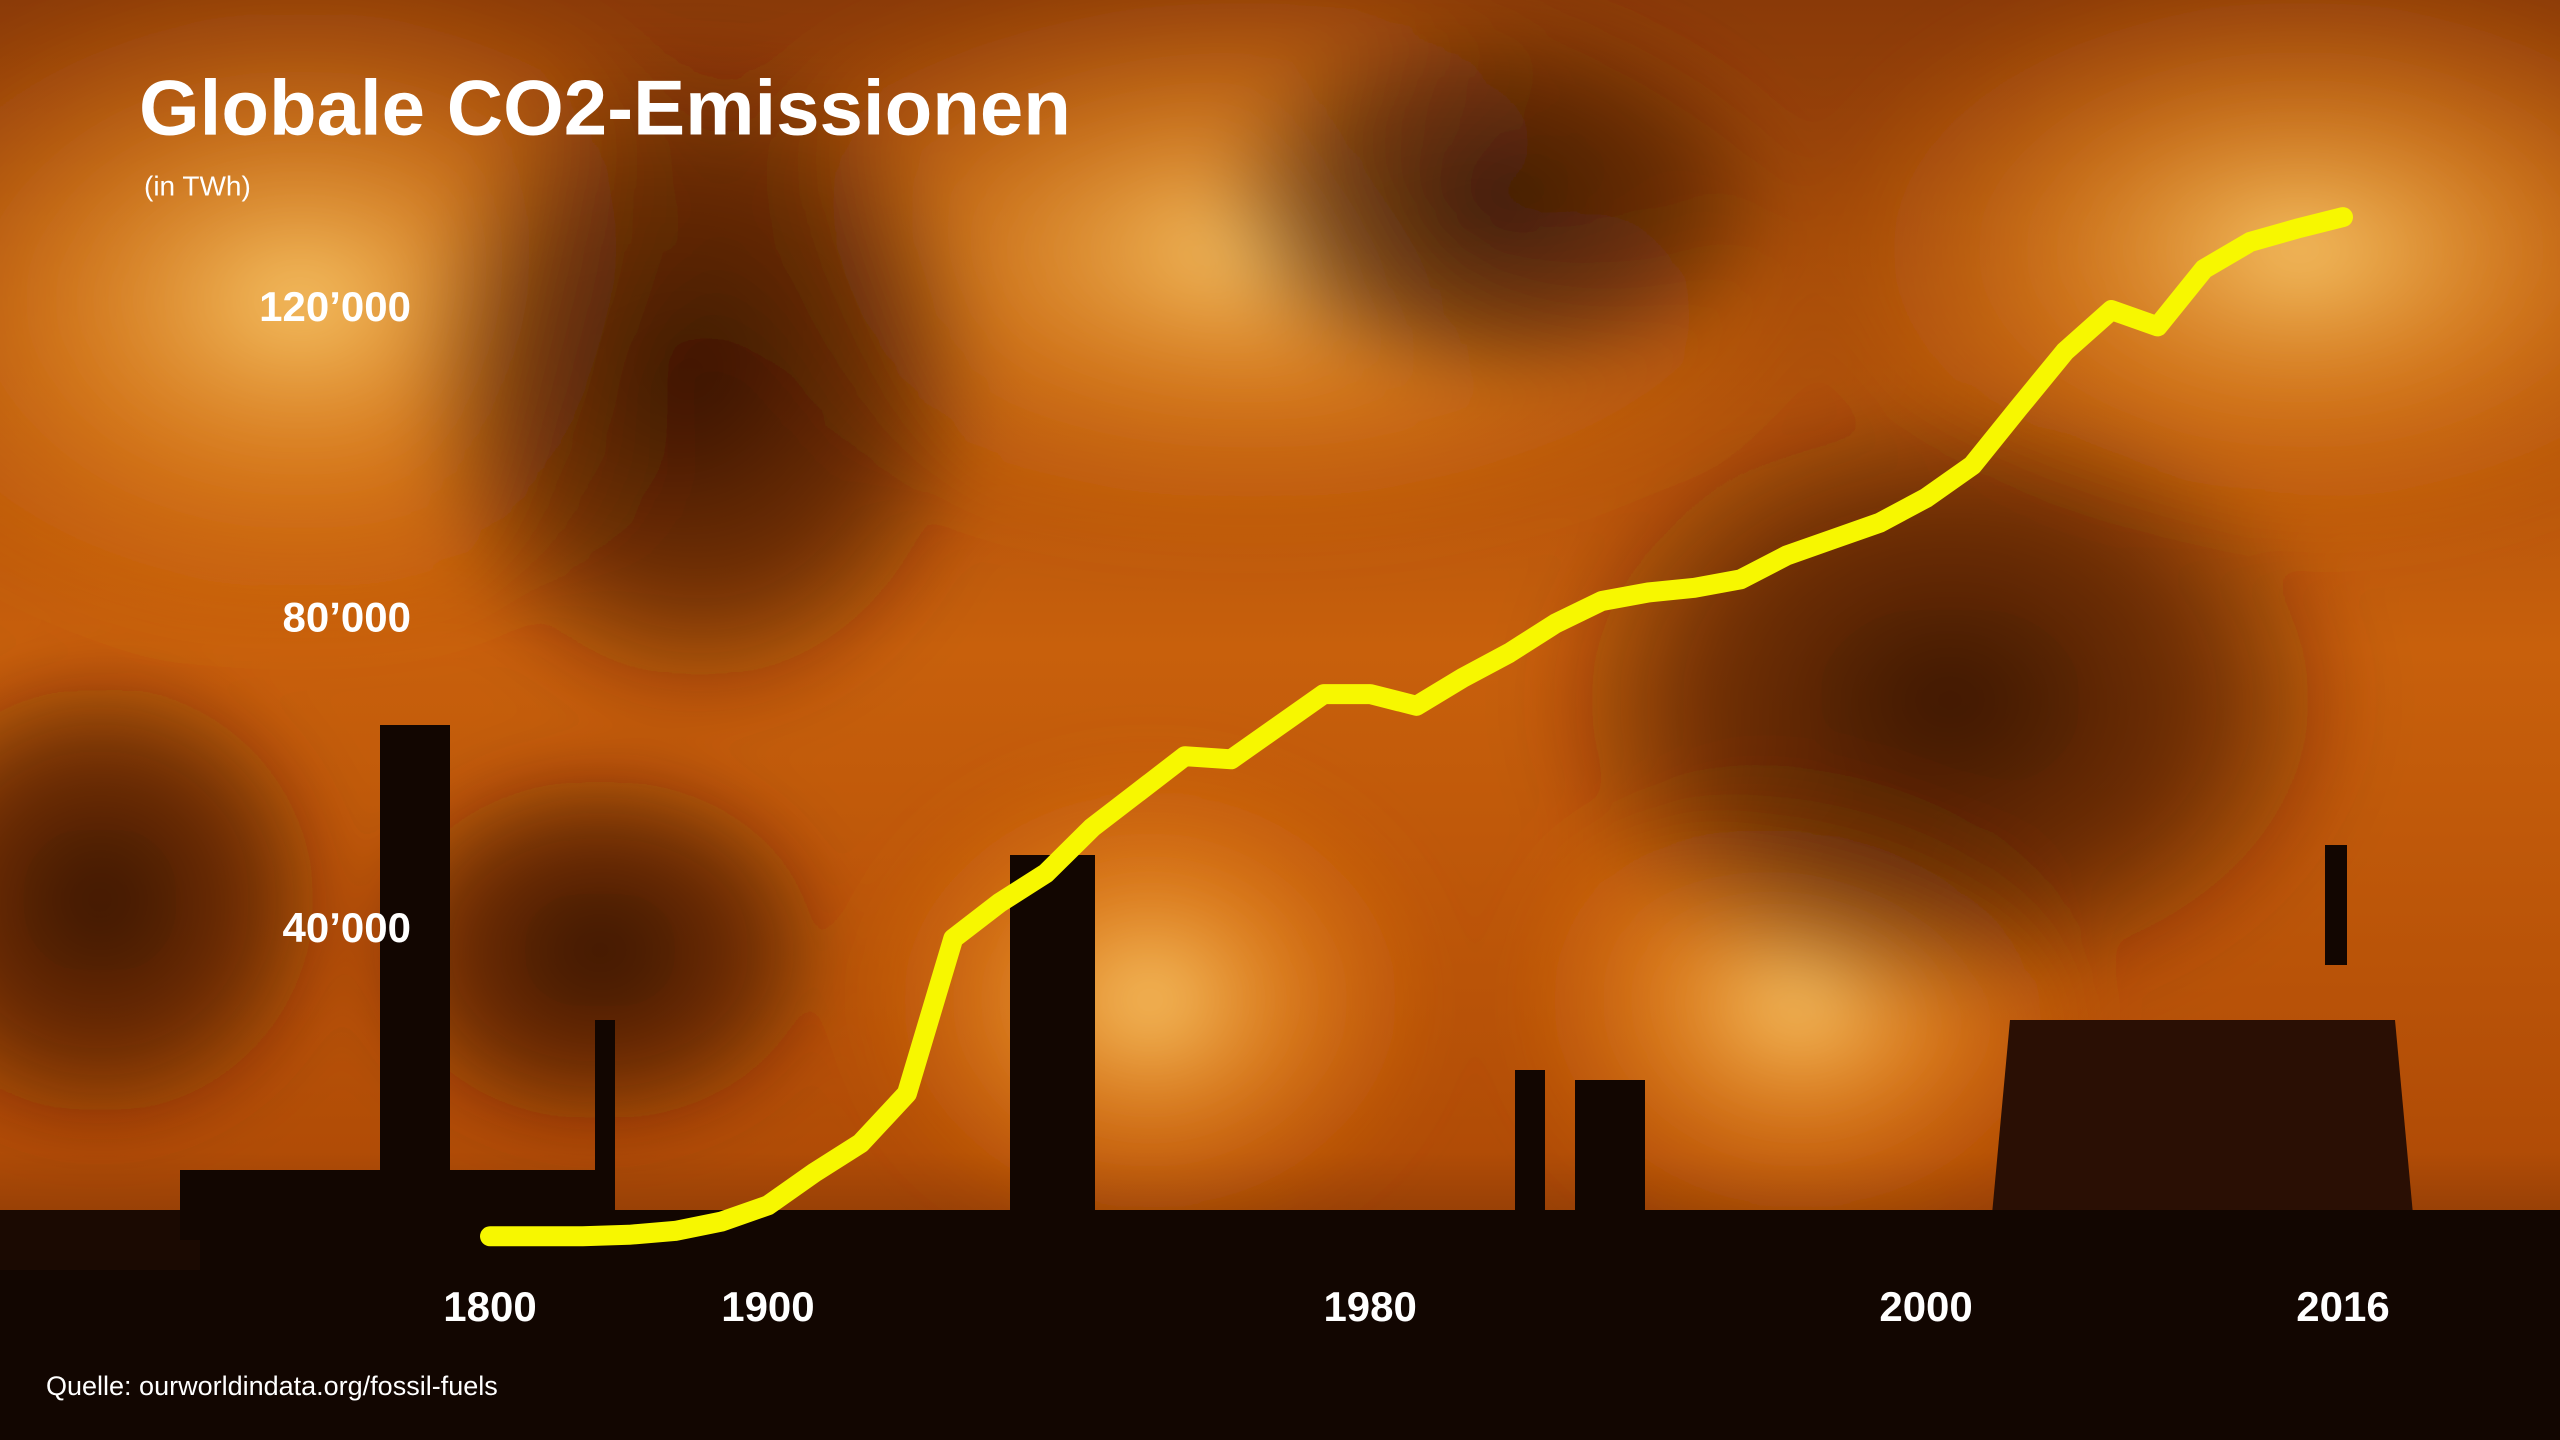  Describe the element at coordinates (272, 1386) in the screenshot. I see `source-note: Quelle: ourworldindata.org/fossil-fuels` at that location.